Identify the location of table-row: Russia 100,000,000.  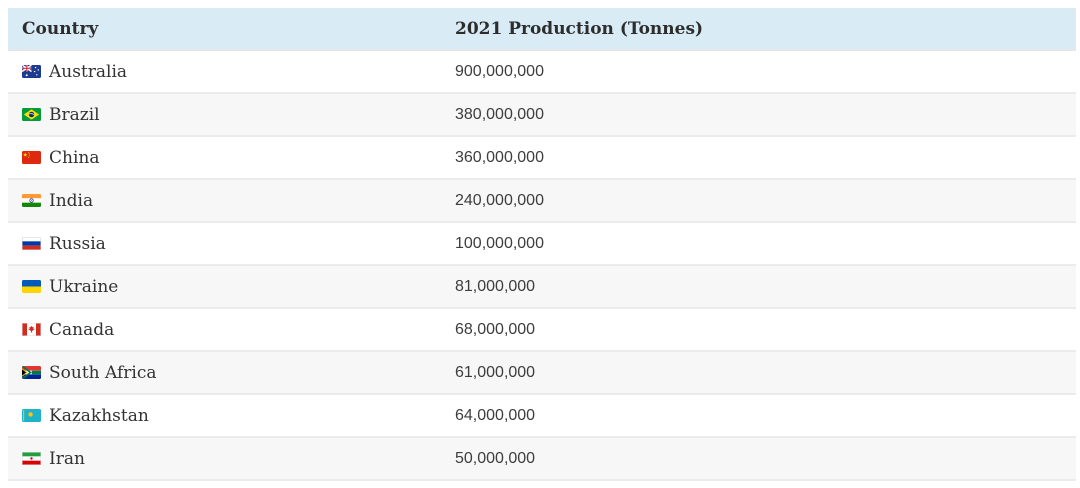
(542, 244).